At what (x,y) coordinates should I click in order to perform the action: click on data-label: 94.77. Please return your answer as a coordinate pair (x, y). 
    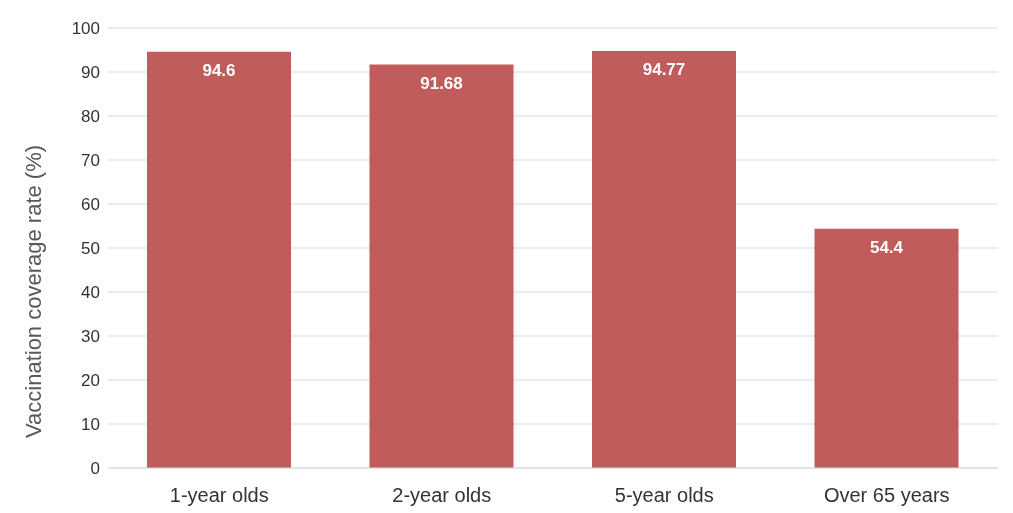
    Looking at the image, I should click on (664, 70).